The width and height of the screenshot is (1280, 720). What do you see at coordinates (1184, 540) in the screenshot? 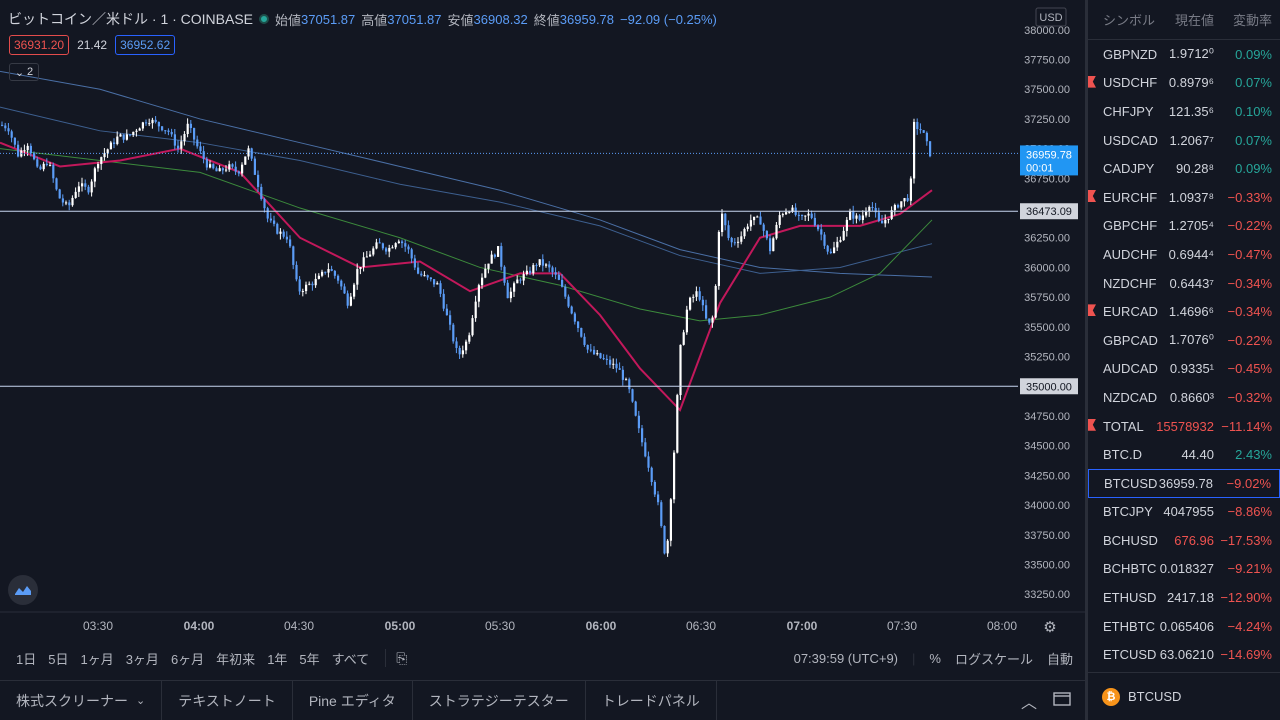
I see `watchlist-row: BCHUSD 676.96 −17.53%` at bounding box center [1184, 540].